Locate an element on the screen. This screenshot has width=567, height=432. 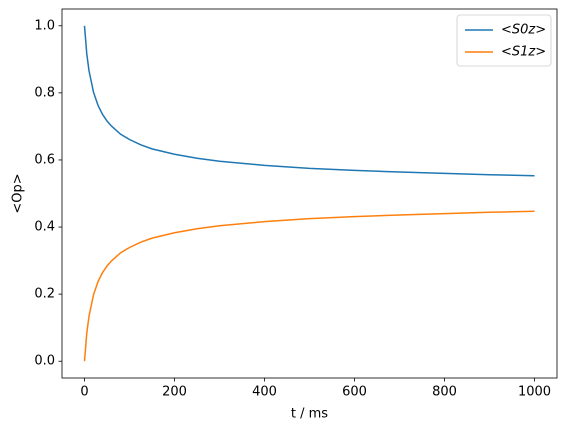
x-tick-label: 600 is located at coordinates (354, 392).